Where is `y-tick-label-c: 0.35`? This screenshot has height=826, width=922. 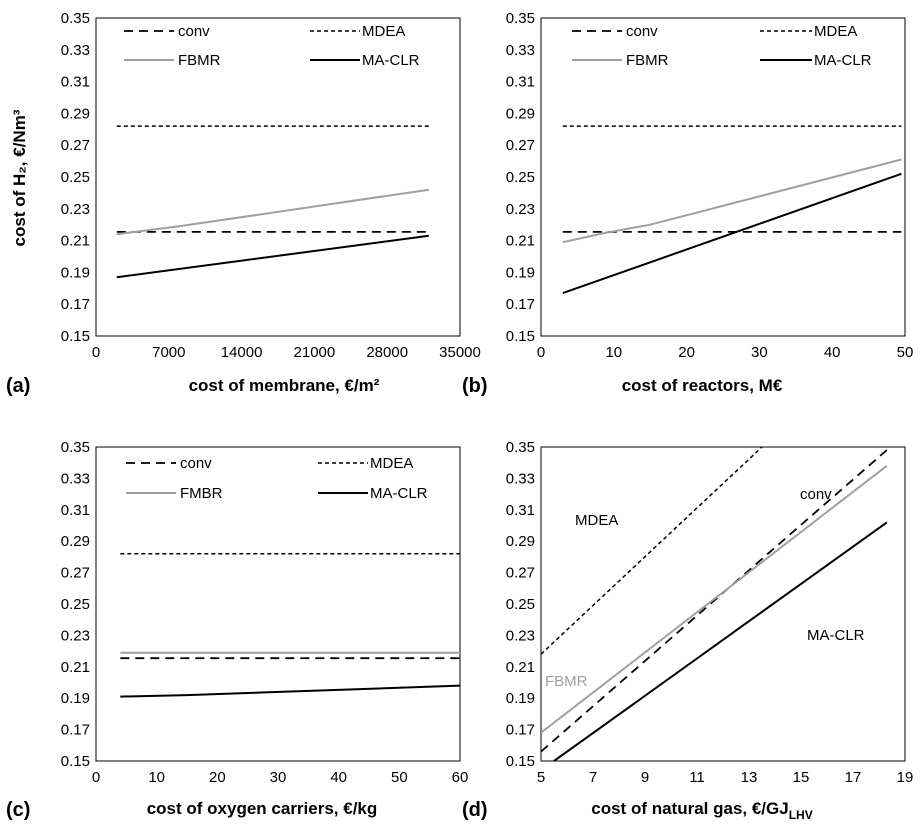
y-tick-label-c: 0.35 is located at coordinates (75, 447).